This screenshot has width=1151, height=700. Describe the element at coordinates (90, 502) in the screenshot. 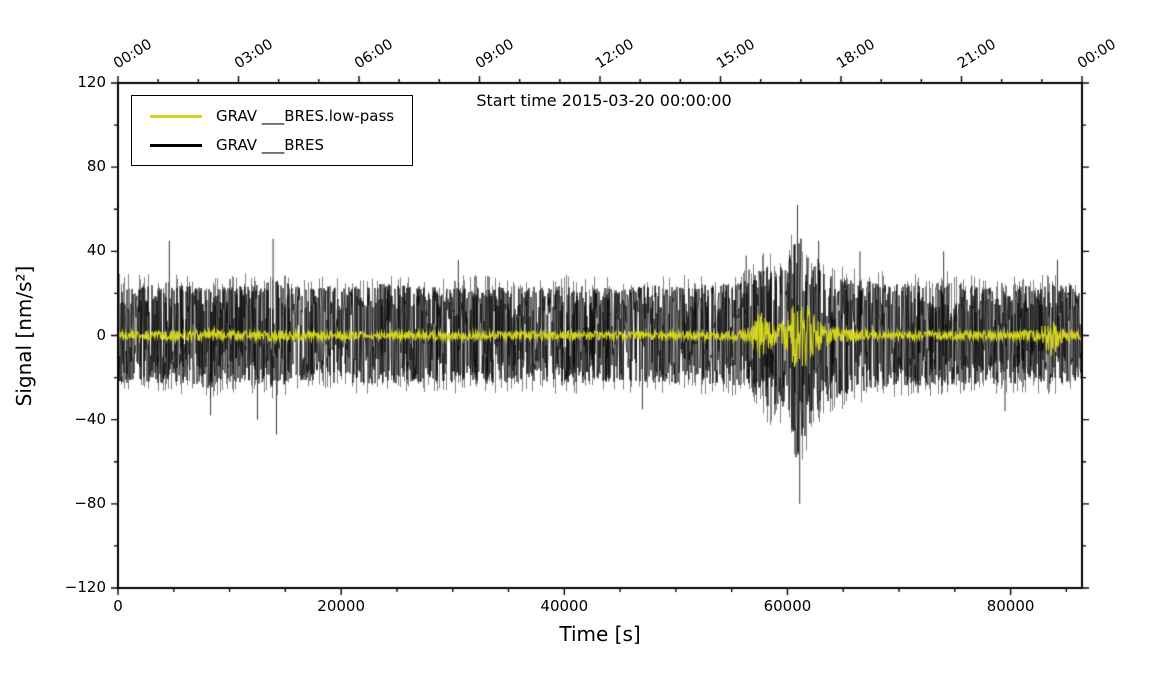

I see `y-tick-label: −80` at that location.